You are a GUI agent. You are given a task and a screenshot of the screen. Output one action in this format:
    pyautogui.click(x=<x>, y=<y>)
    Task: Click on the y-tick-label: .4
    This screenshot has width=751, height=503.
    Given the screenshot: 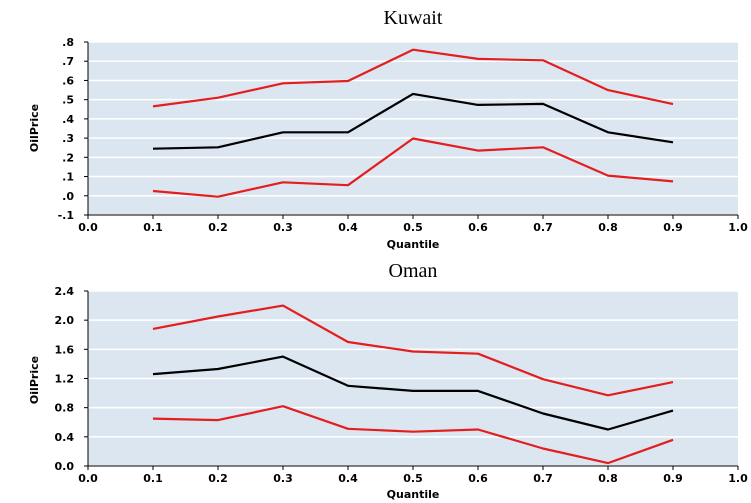 What is the action you would take?
    pyautogui.click(x=68, y=119)
    